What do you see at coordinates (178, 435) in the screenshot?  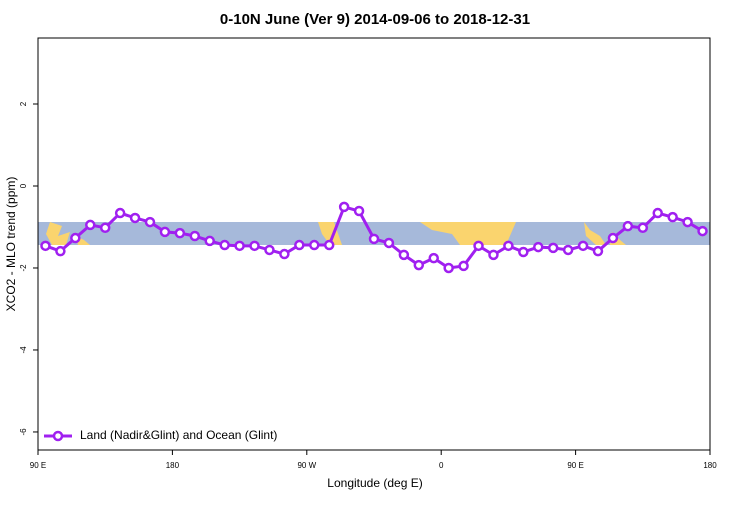 I see `legend-label: Land (Nadir&Glint) and Ocean (Glint)` at bounding box center [178, 435].